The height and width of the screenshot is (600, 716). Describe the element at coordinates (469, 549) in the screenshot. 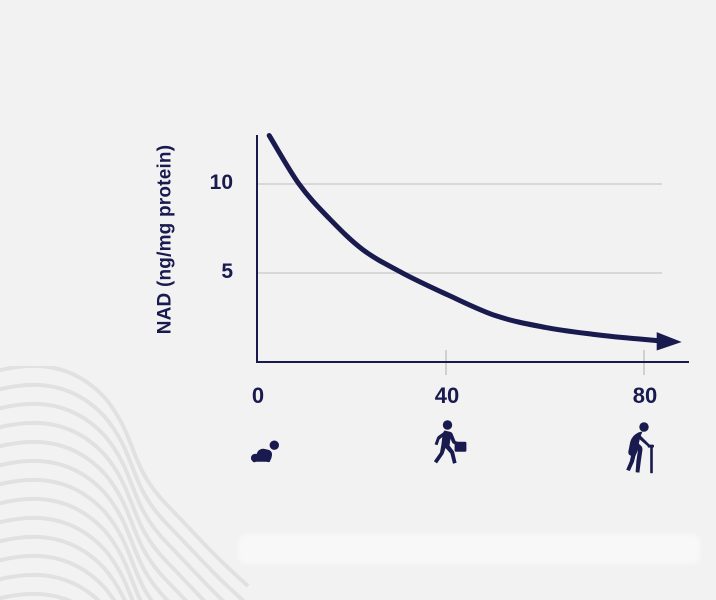

I see `faint-watermark-smudge` at that location.